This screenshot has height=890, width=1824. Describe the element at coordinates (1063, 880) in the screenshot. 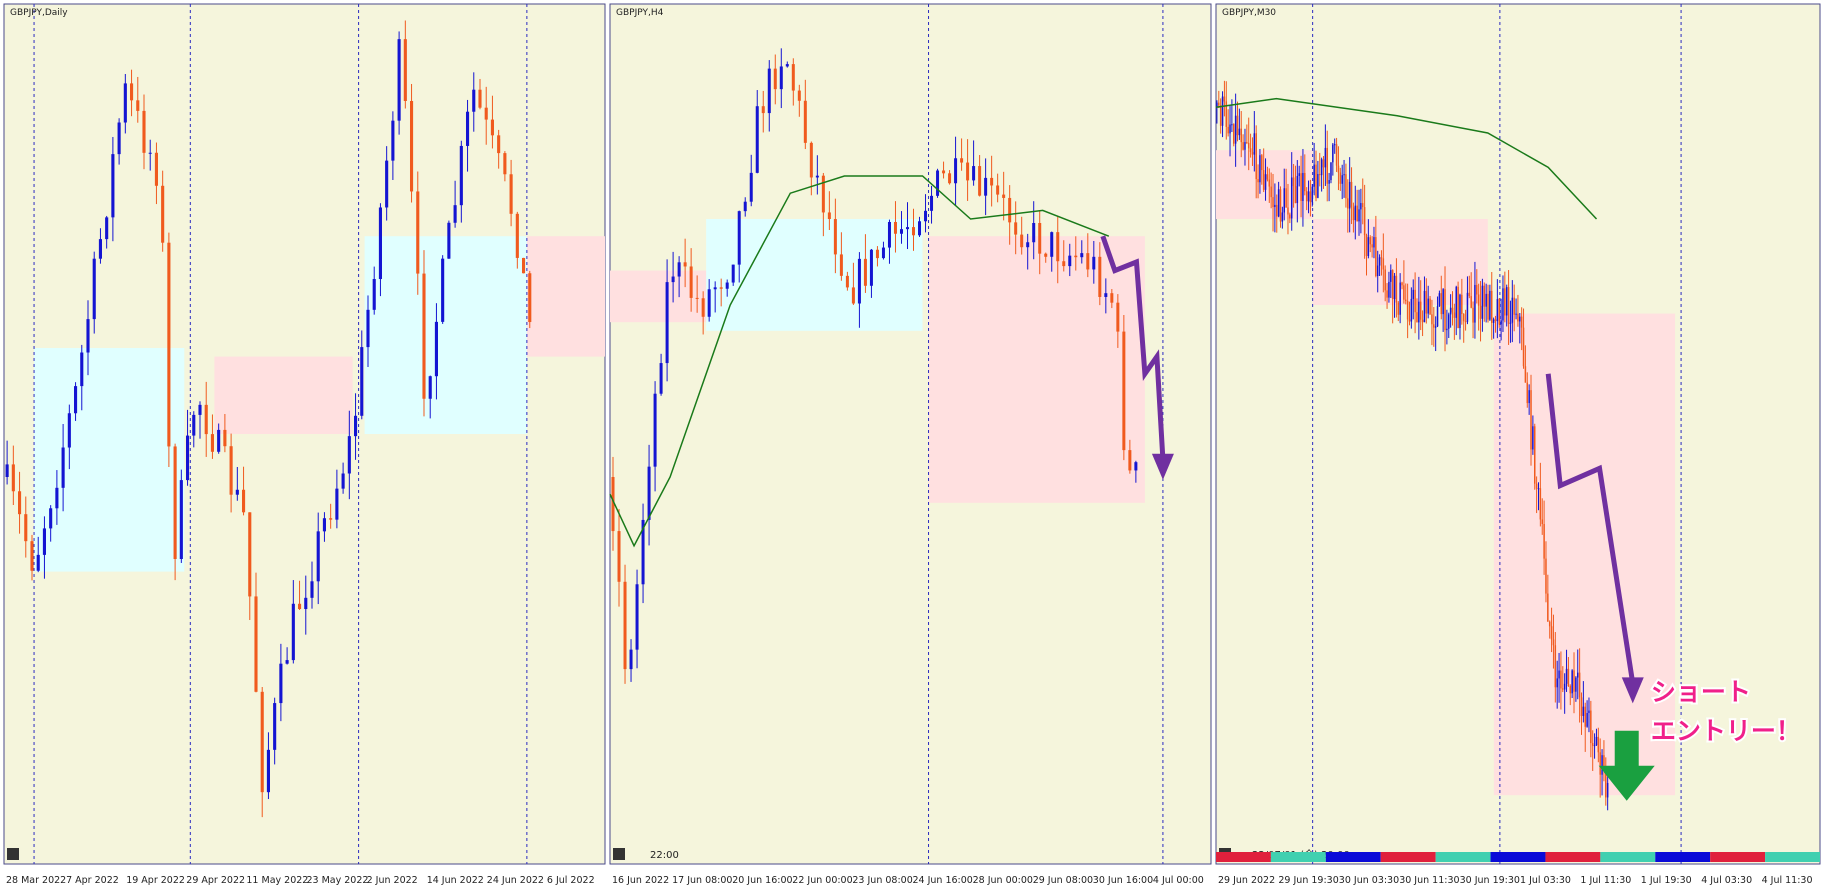

I see `x-axis-label: 29 Jun 08:00` at that location.